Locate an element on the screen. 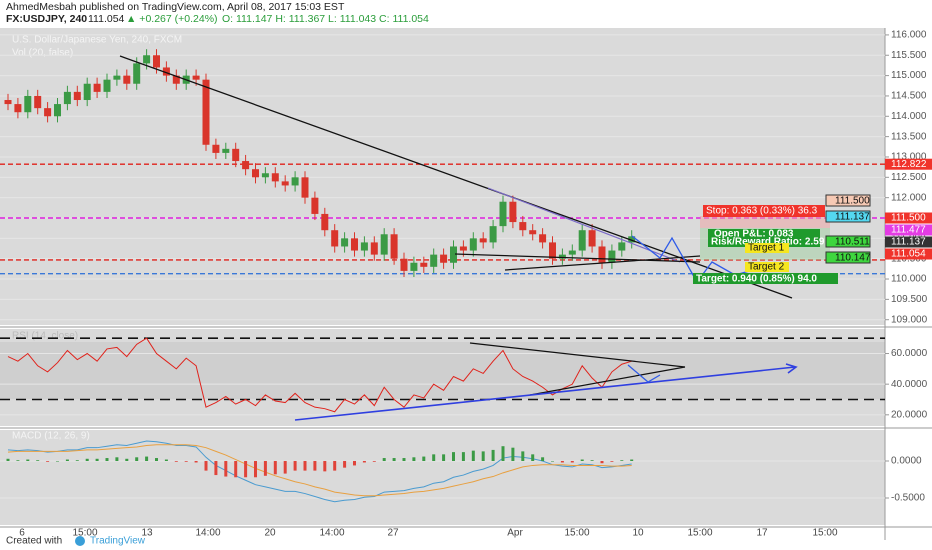 The width and height of the screenshot is (932, 550). y-tick-label: 20.0000 is located at coordinates (909, 414).